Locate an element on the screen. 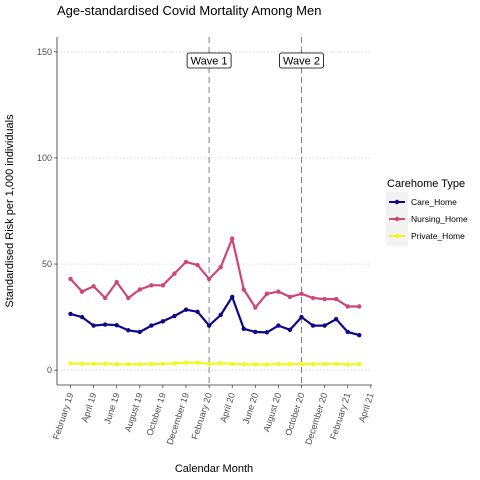 Image resolution: width=480 pixels, height=480 pixels. x-axis-title: Calendar Month is located at coordinates (214, 469).